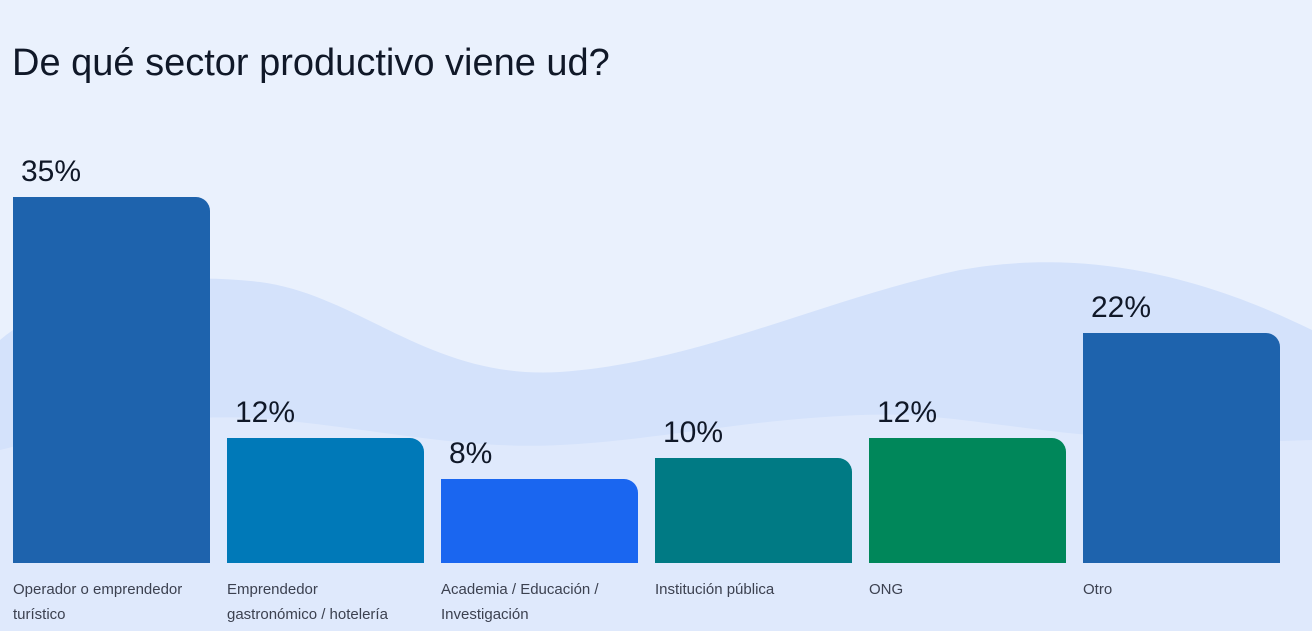 This screenshot has height=631, width=1312. I want to click on value-label-4: 10%, so click(693, 432).